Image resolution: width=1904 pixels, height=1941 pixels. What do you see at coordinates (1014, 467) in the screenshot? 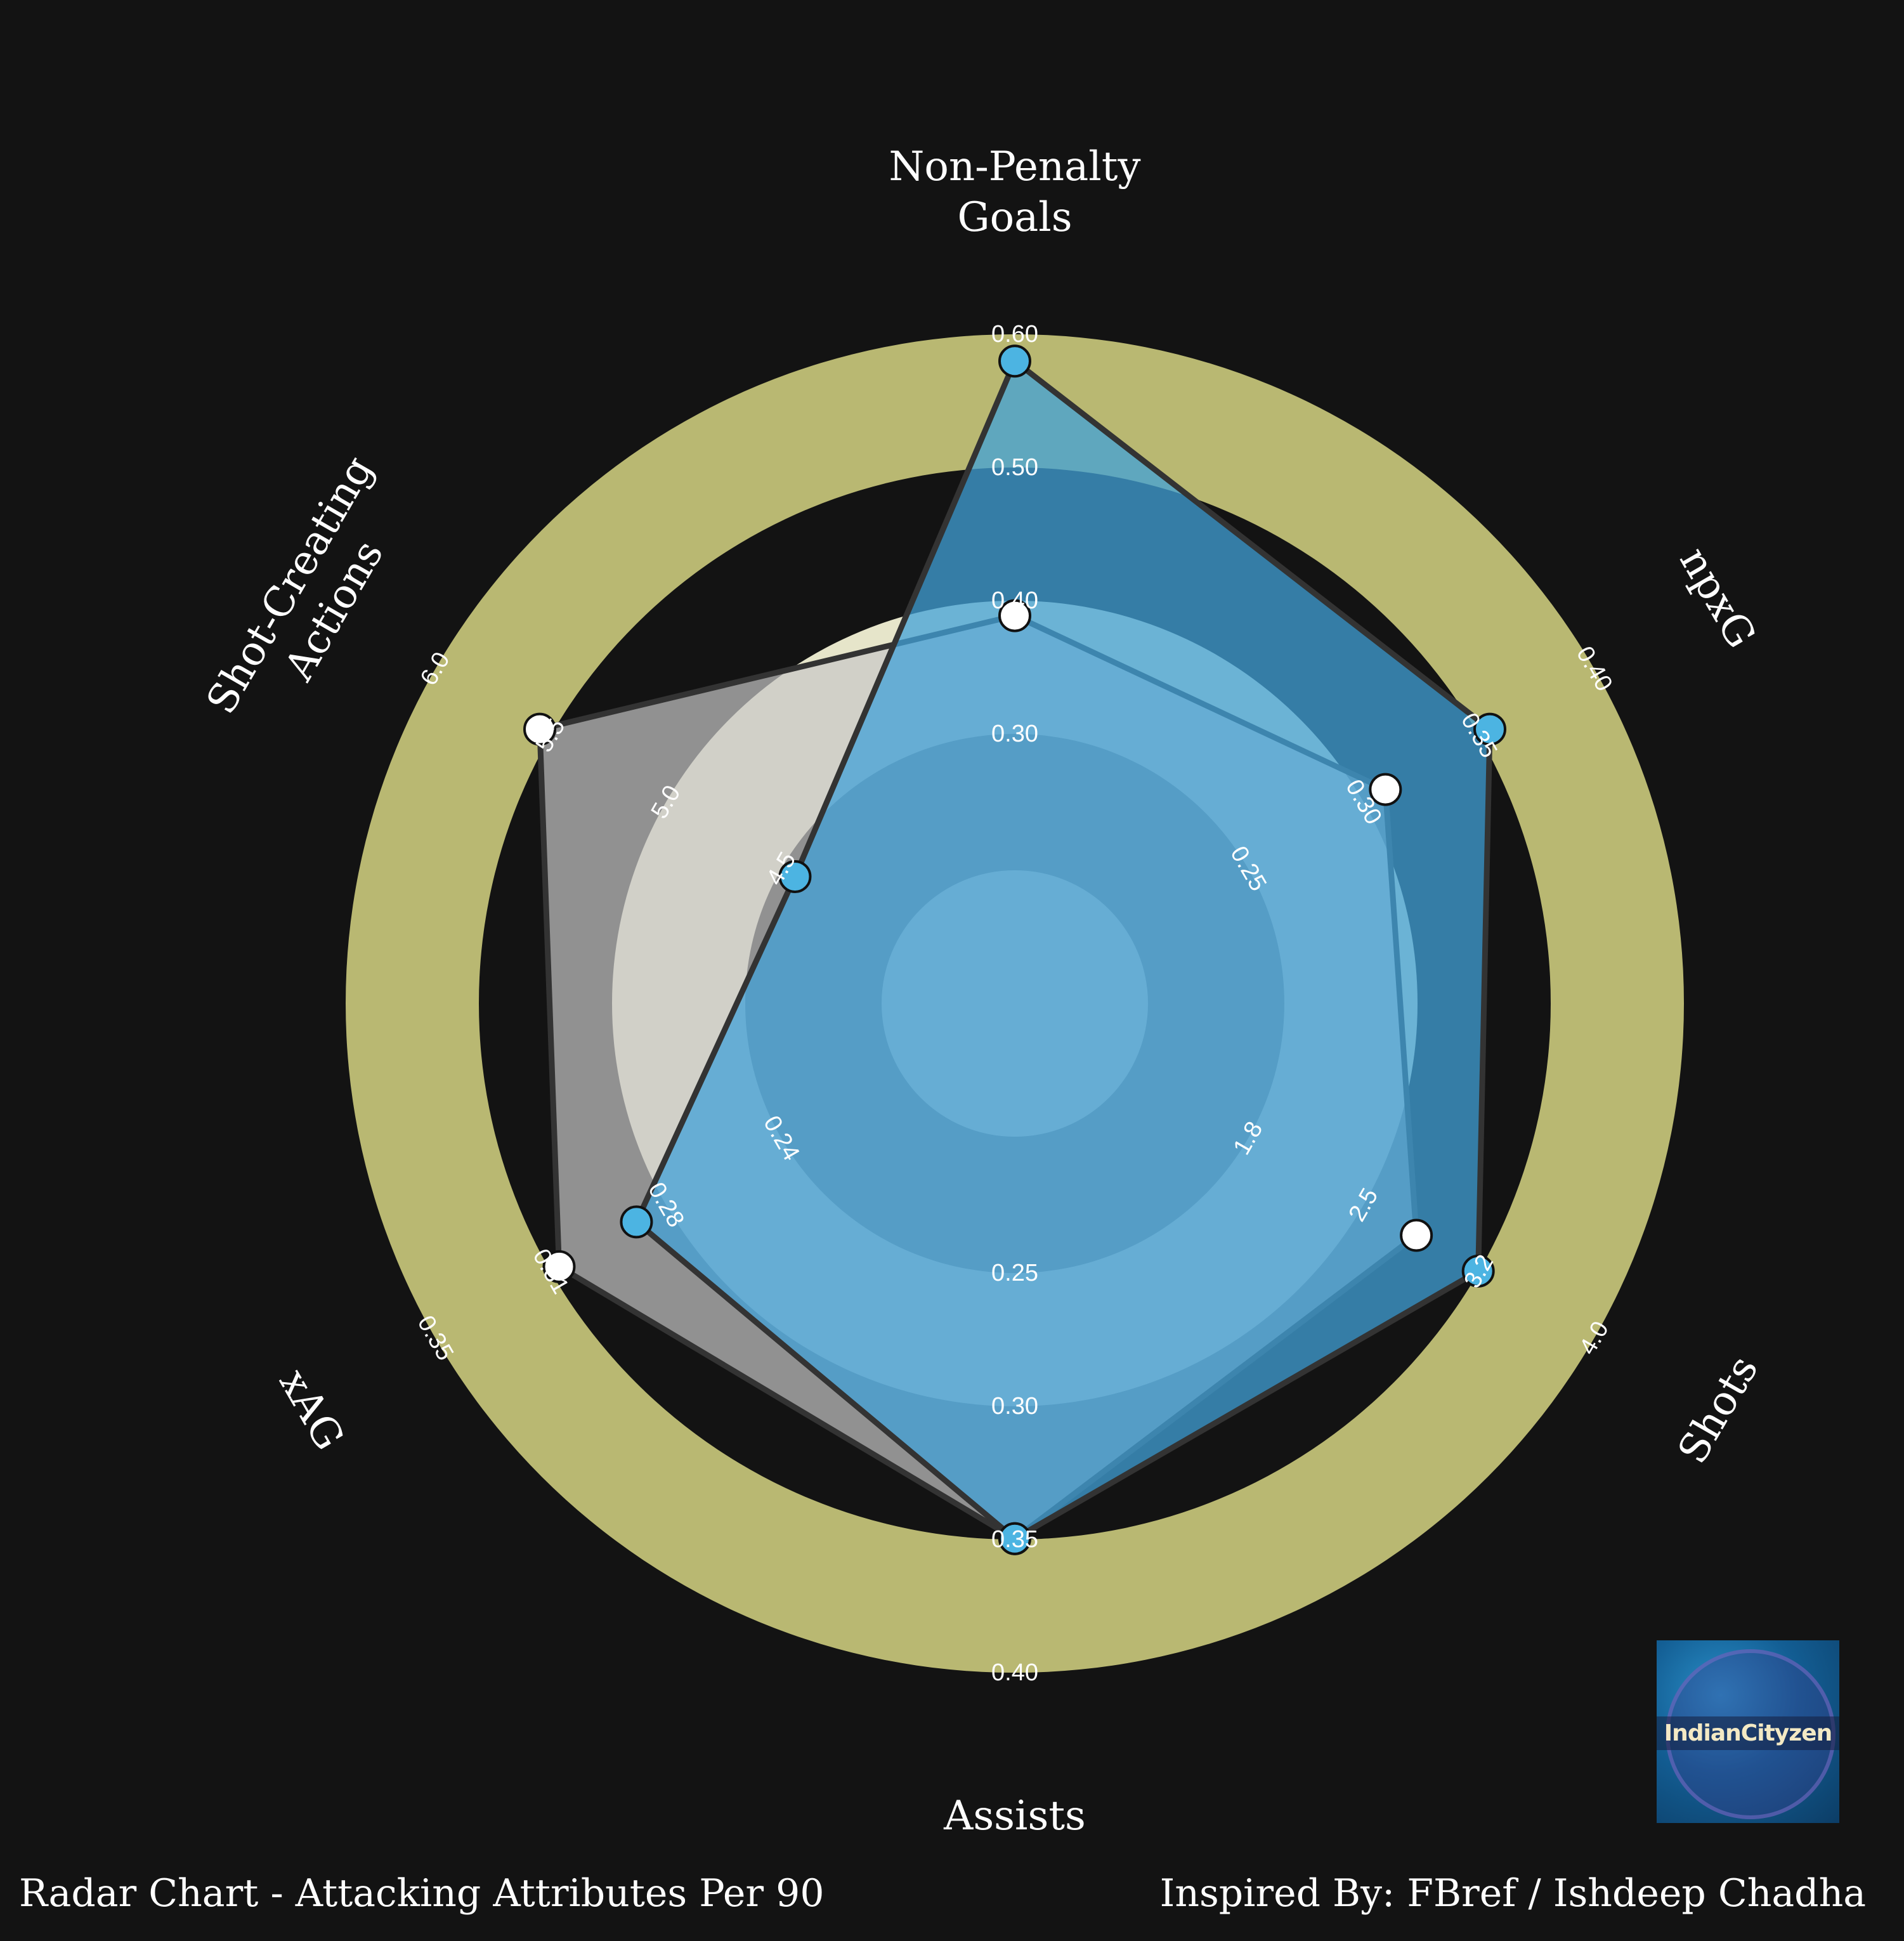
I see `tick-label: 0.50` at bounding box center [1014, 467].